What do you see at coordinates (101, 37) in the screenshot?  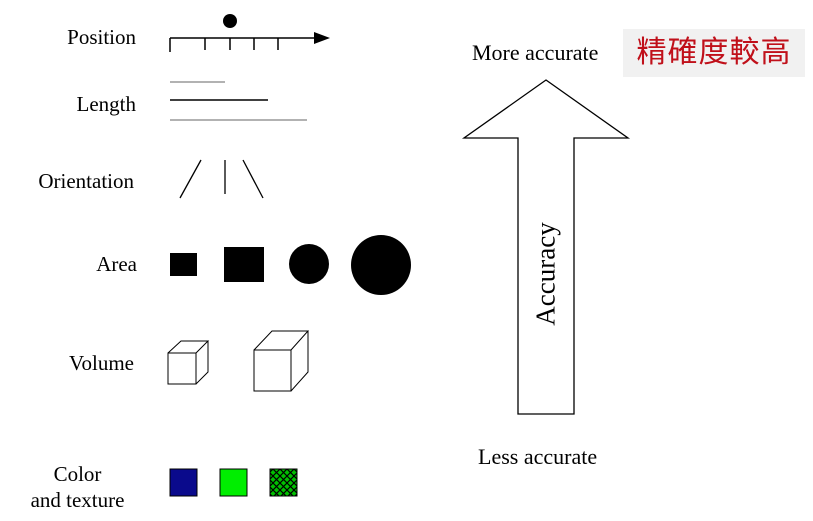 I see `position-label: Position` at bounding box center [101, 37].